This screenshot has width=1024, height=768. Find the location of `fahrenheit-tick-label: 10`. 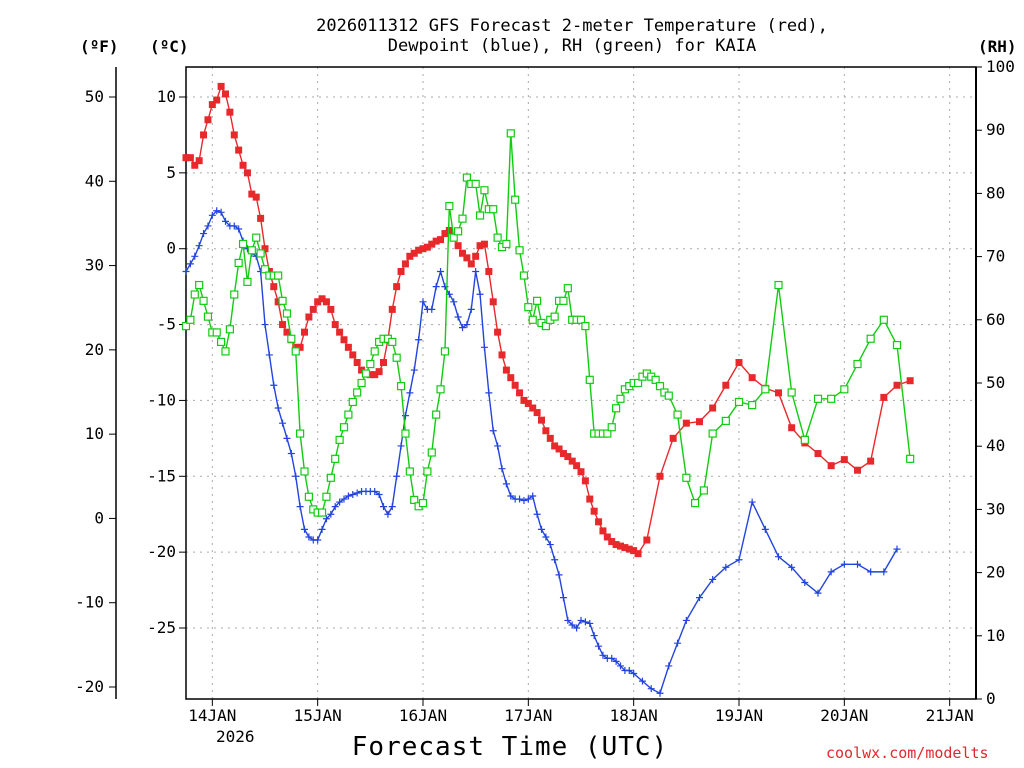

fahrenheit-tick-label: 10 is located at coordinates (94, 433).